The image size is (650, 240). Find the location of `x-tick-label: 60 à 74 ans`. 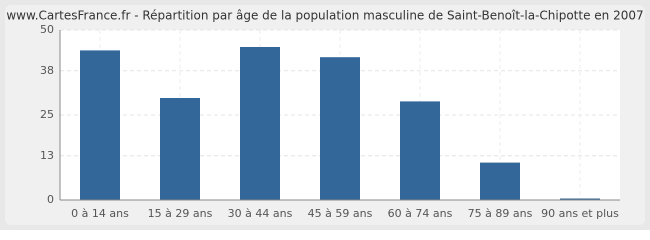

x-tick-label: 60 à 74 ans is located at coordinates (420, 213).